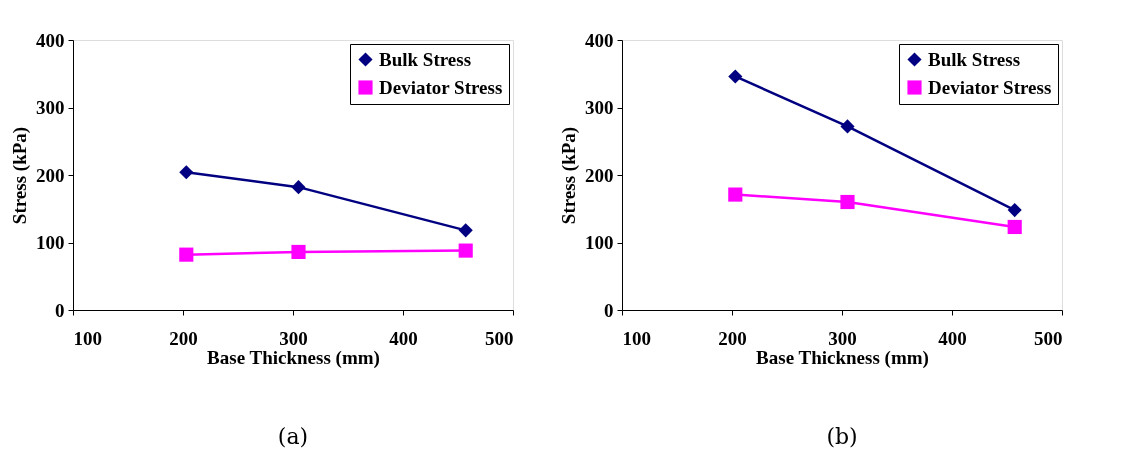  Describe the element at coordinates (293, 436) in the screenshot. I see `text: (a)` at that location.